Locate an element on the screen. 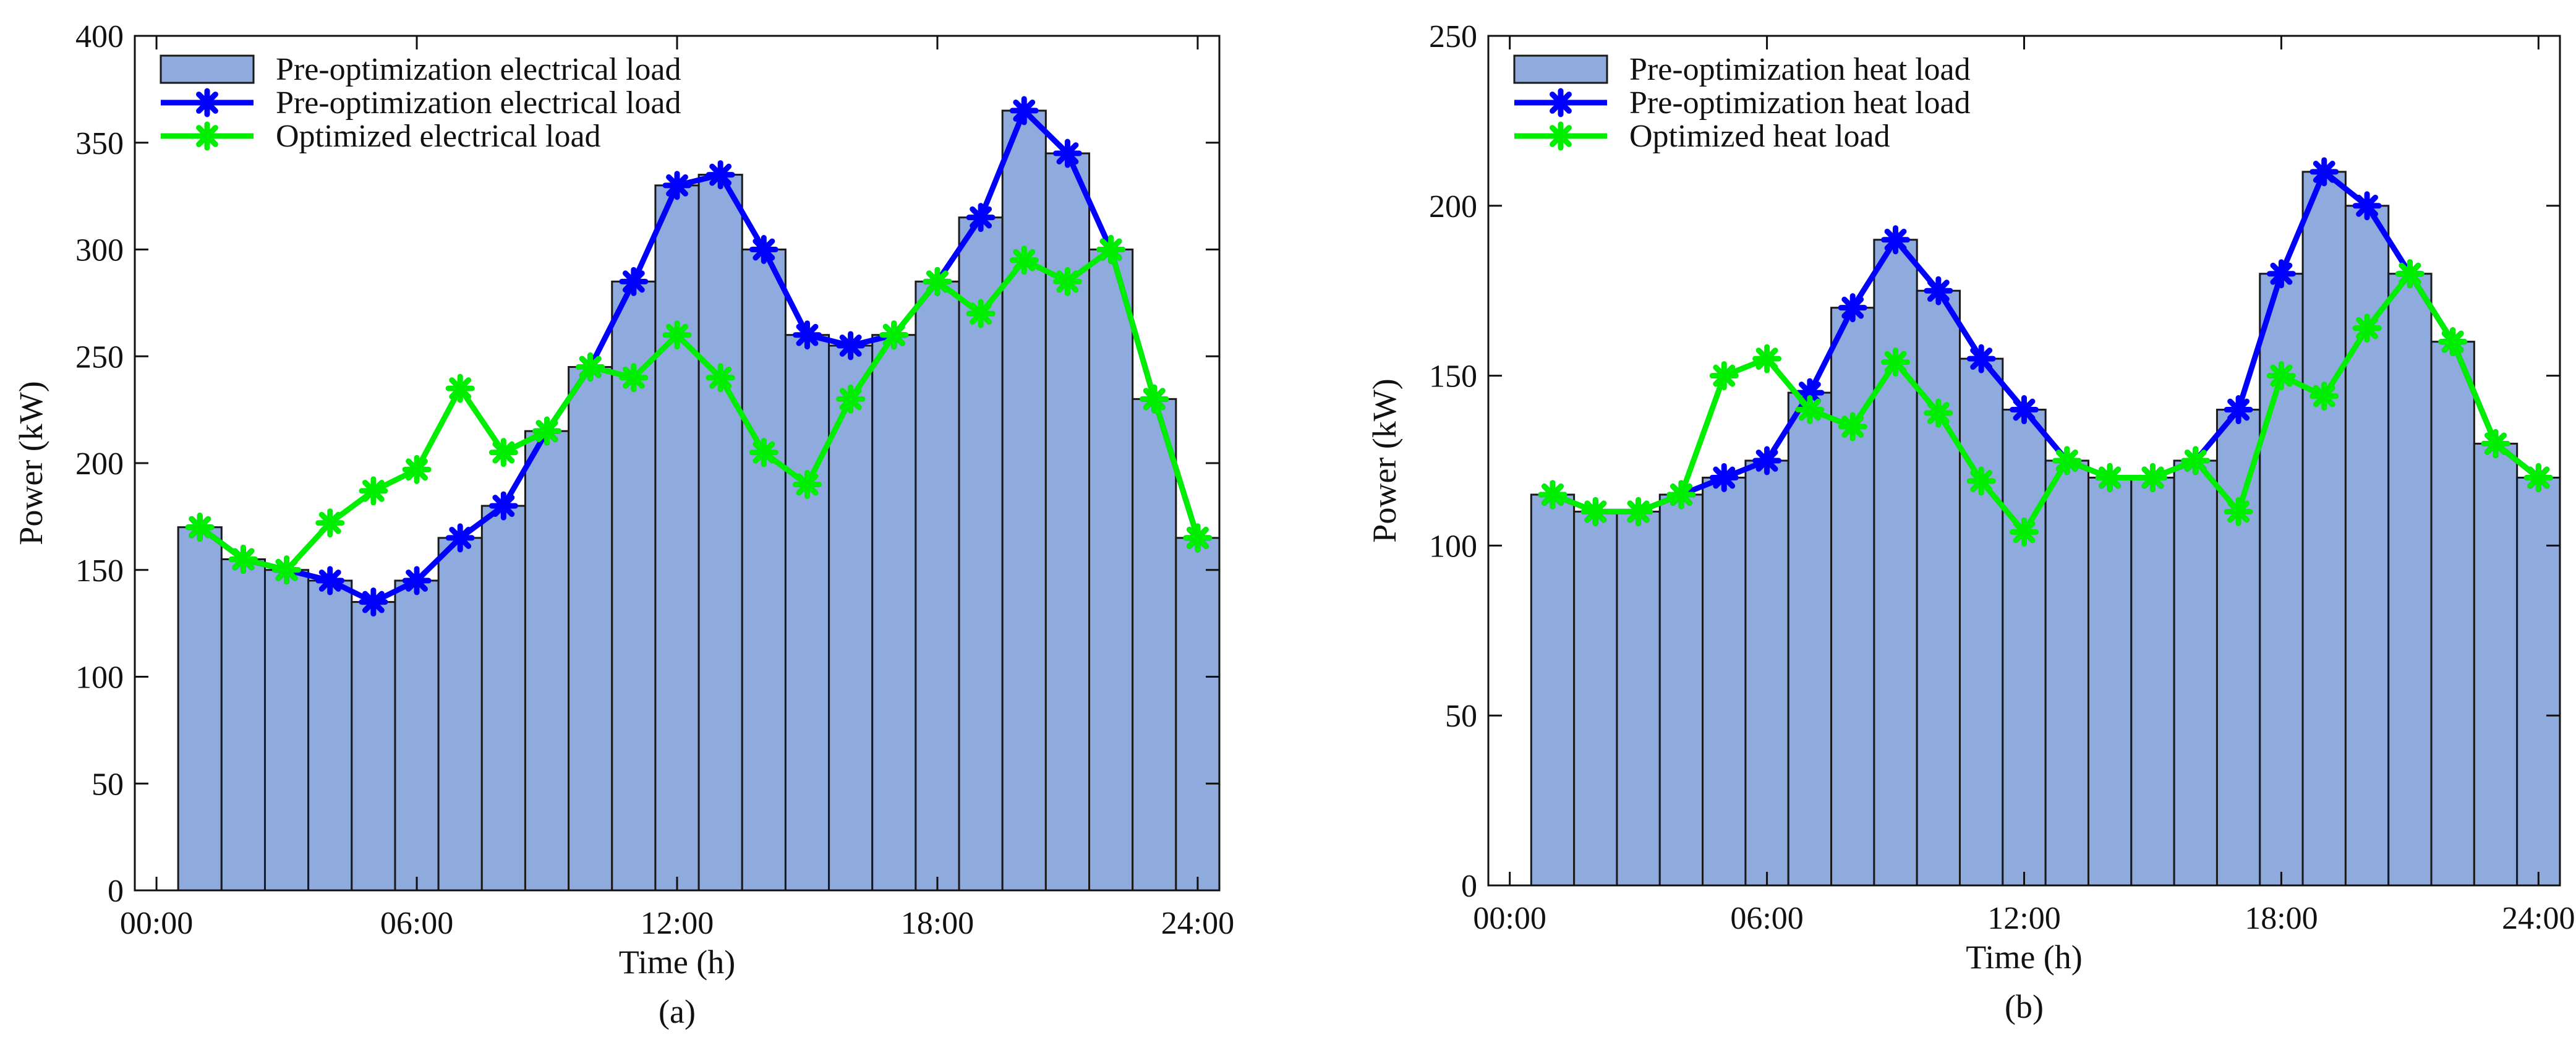 The width and height of the screenshot is (2576, 1040). y-tick-label: 300 is located at coordinates (99, 251).